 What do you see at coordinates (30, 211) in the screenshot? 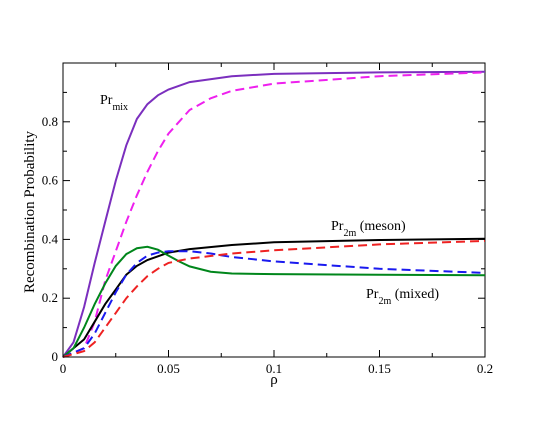
I see `y-axis-label: Recombination Probability` at bounding box center [30, 211].